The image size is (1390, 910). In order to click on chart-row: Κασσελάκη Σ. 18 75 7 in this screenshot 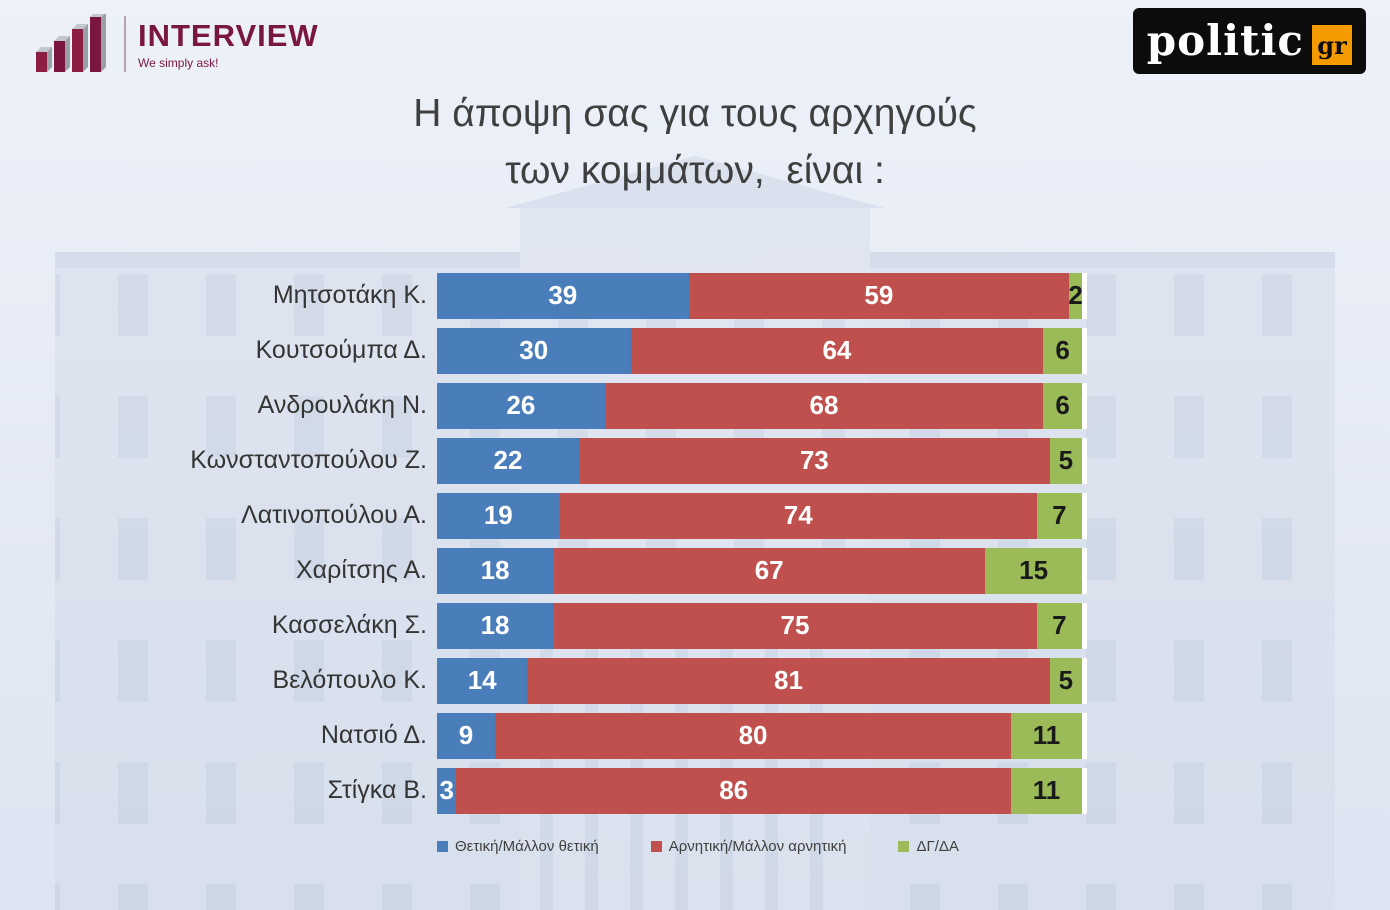, I will do `click(556, 625)`.